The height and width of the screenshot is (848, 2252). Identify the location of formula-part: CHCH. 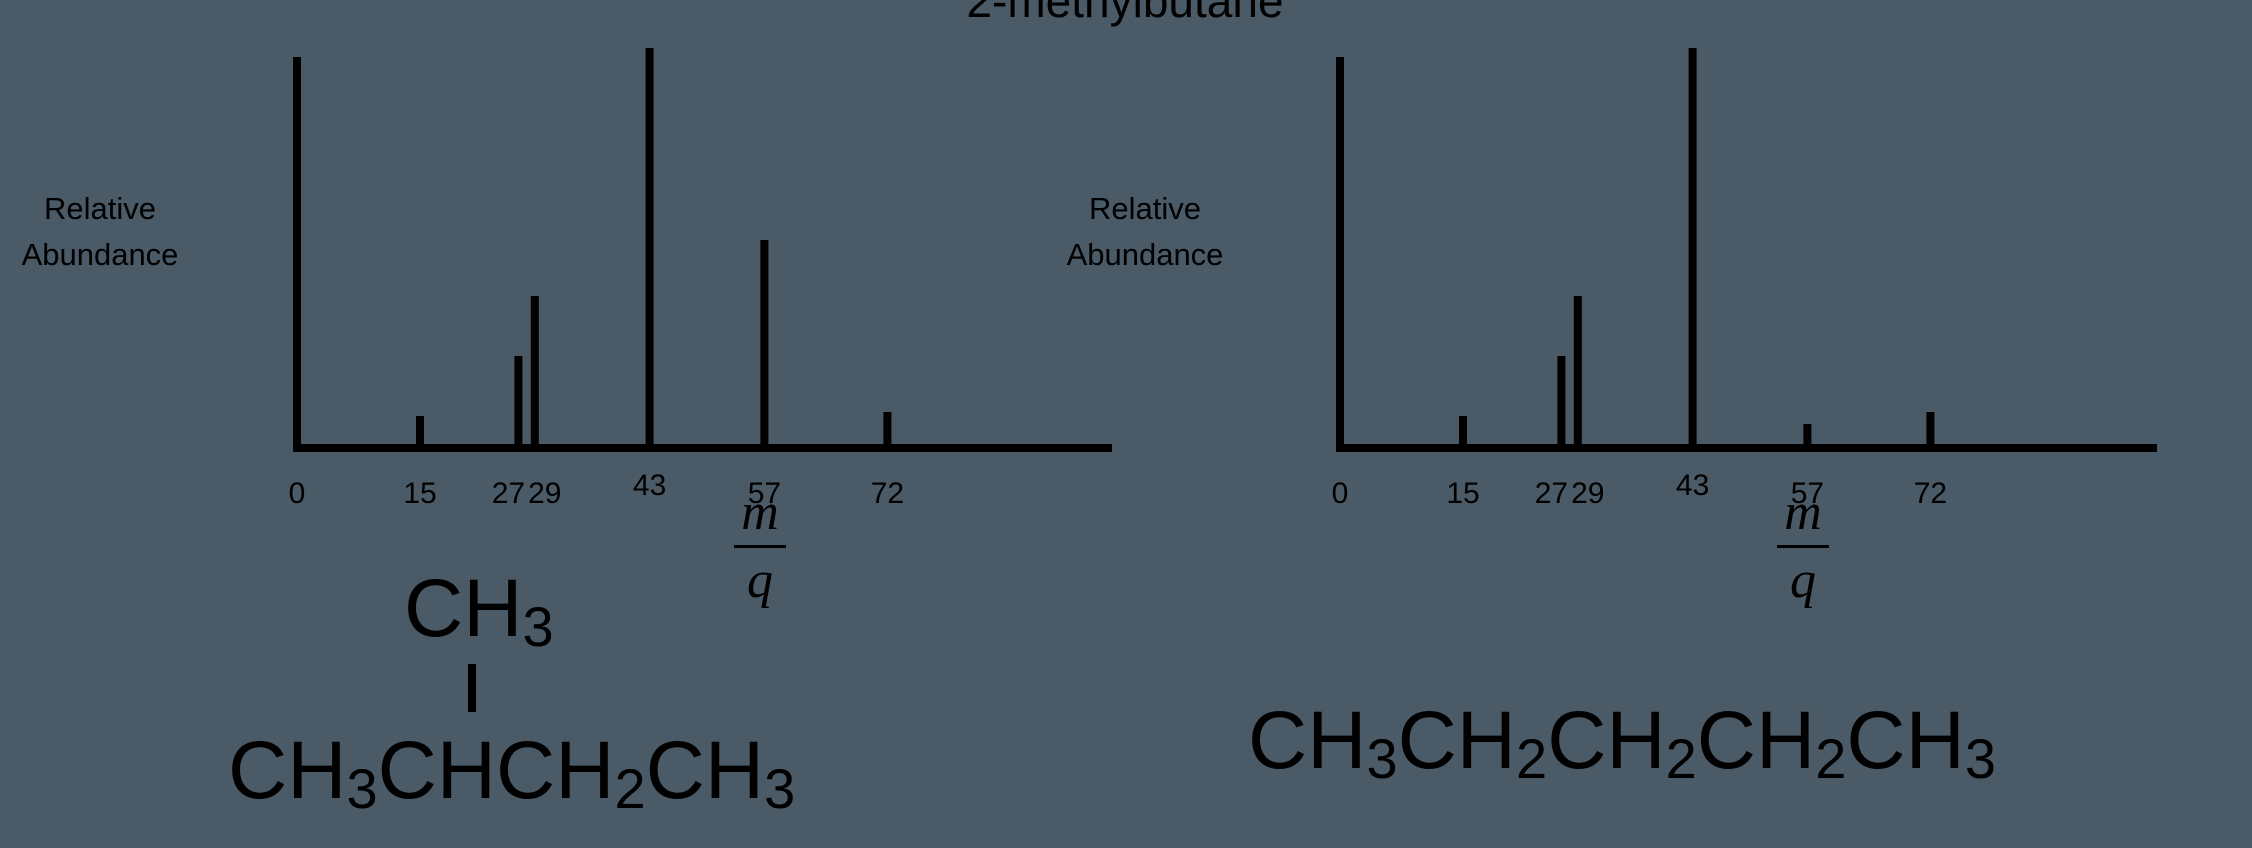
(496, 770).